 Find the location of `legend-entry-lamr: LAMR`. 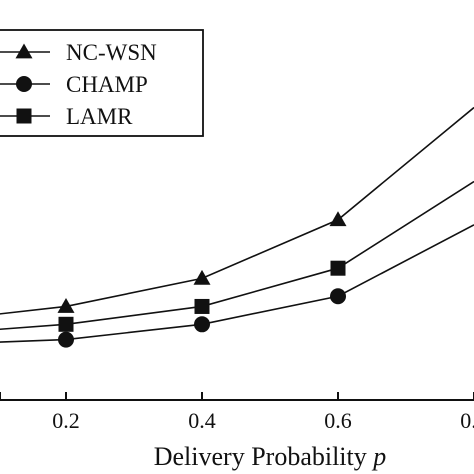

legend-entry-lamr: LAMR is located at coordinates (66, 116).